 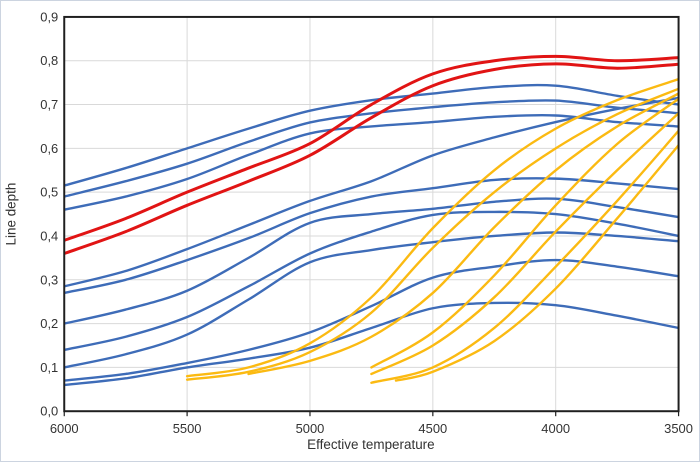 I want to click on y-tick-label: 0,6, so click(x=49, y=148).